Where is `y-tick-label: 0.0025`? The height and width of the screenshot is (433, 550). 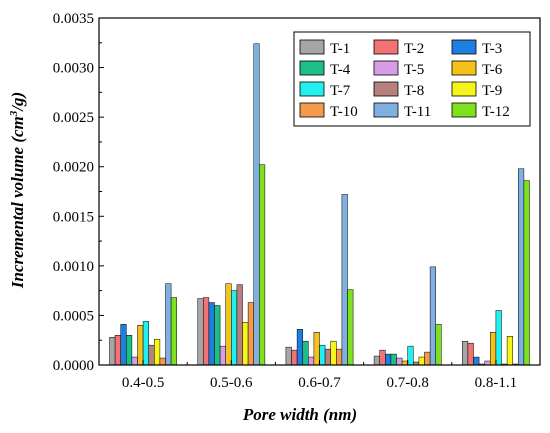 y-tick-label: 0.0025 is located at coordinates (73, 118).